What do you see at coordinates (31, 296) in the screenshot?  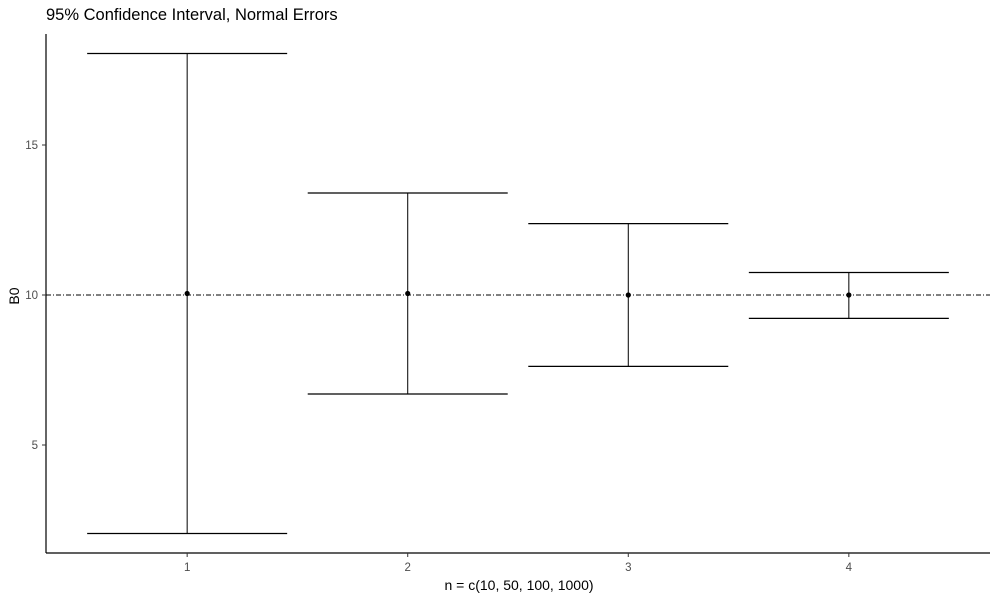 I see `y-tick-label: 10` at bounding box center [31, 296].